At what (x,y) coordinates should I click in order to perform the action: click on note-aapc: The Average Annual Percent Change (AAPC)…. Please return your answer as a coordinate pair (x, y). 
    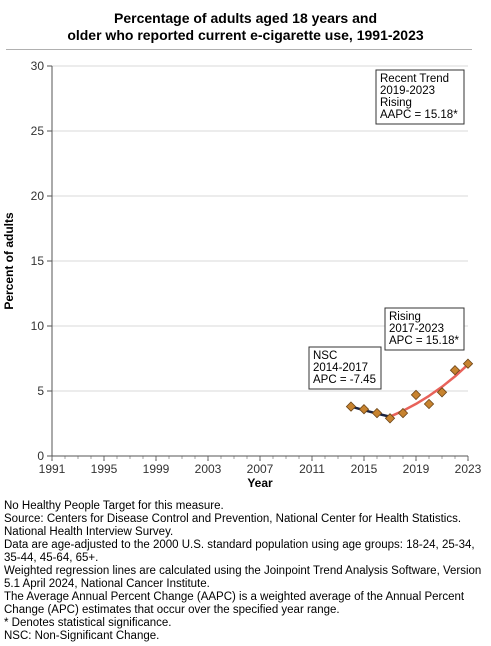
    Looking at the image, I should click on (234, 603).